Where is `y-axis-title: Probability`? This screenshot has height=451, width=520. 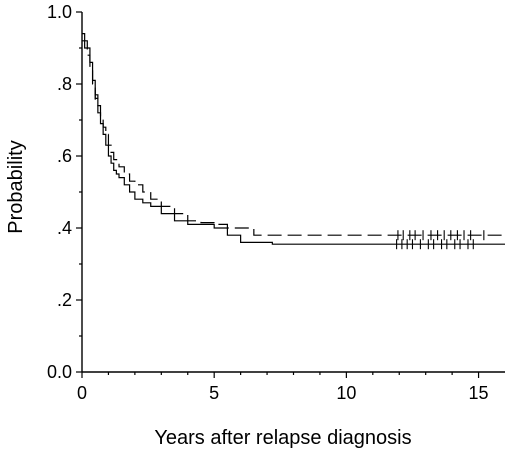
y-axis-title: Probability is located at coordinates (16, 186).